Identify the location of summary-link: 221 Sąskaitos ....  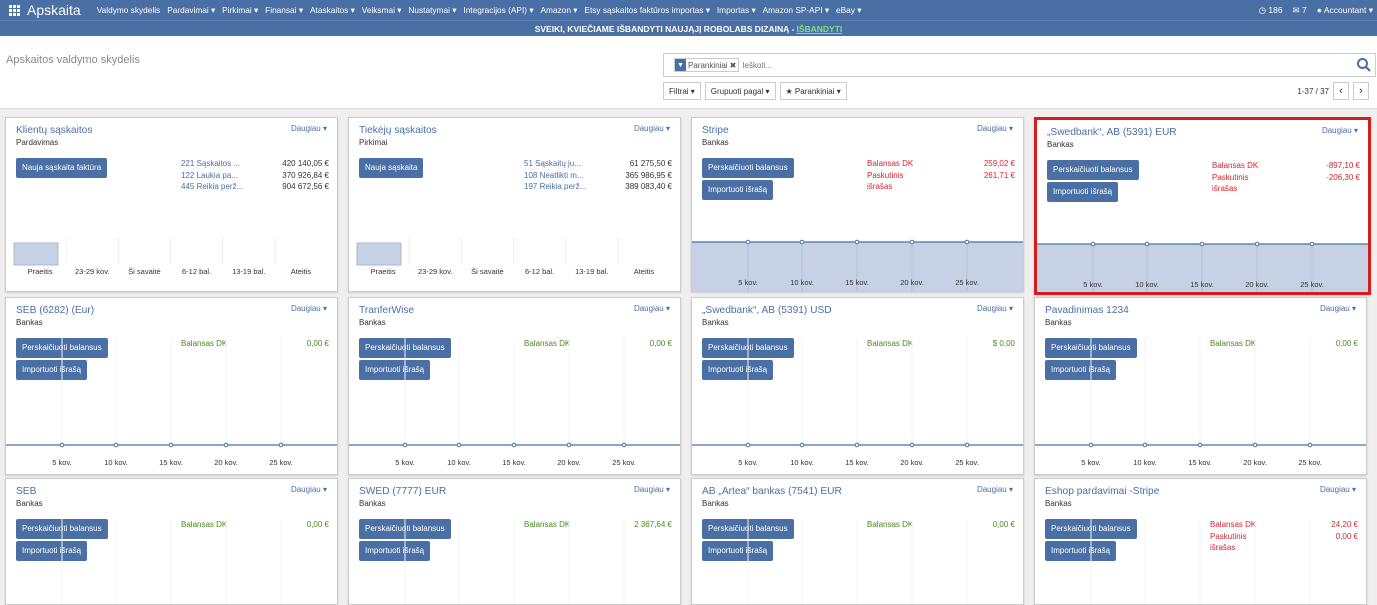
(211, 163).